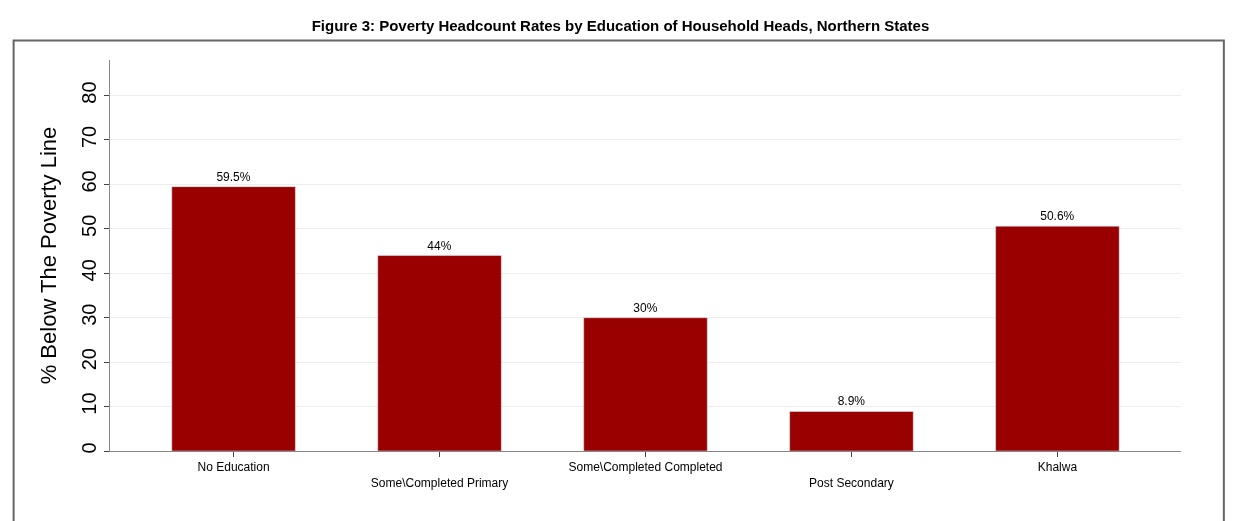 Image resolution: width=1241 pixels, height=521 pixels. What do you see at coordinates (48, 255) in the screenshot?
I see `y-axis-title: % Below The Poverty Line` at bounding box center [48, 255].